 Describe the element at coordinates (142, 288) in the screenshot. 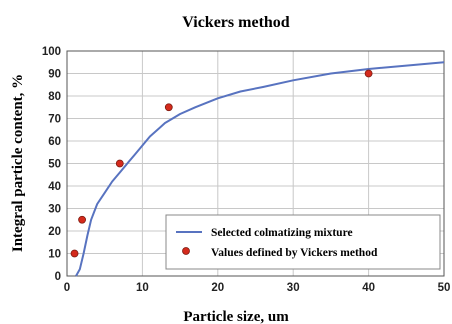

I see `x-tick-label: 10` at that location.